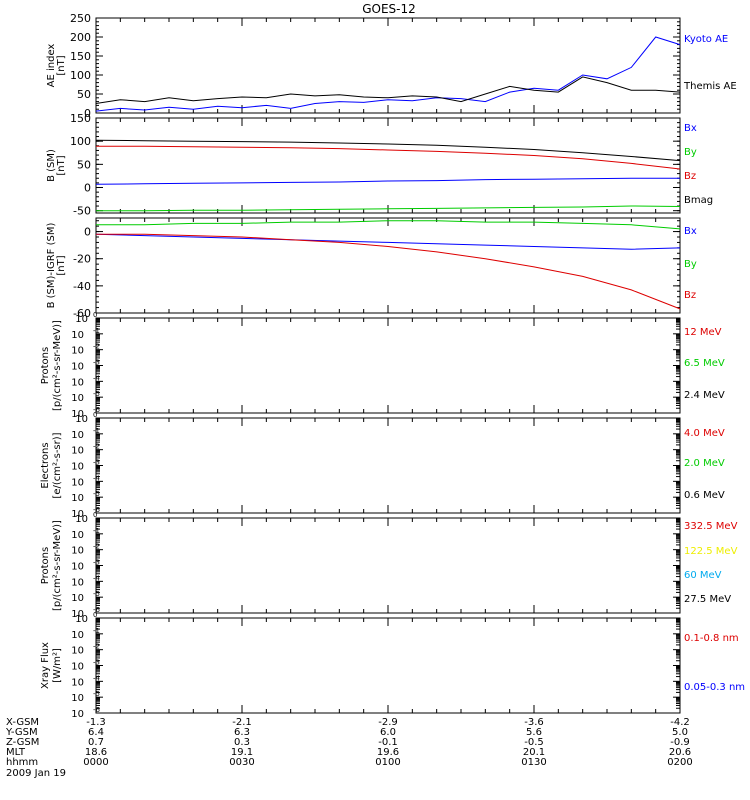 The width and height of the screenshot is (750, 800). What do you see at coordinates (388, 732) in the screenshot?
I see `ephemeris-value: 6.0` at bounding box center [388, 732].